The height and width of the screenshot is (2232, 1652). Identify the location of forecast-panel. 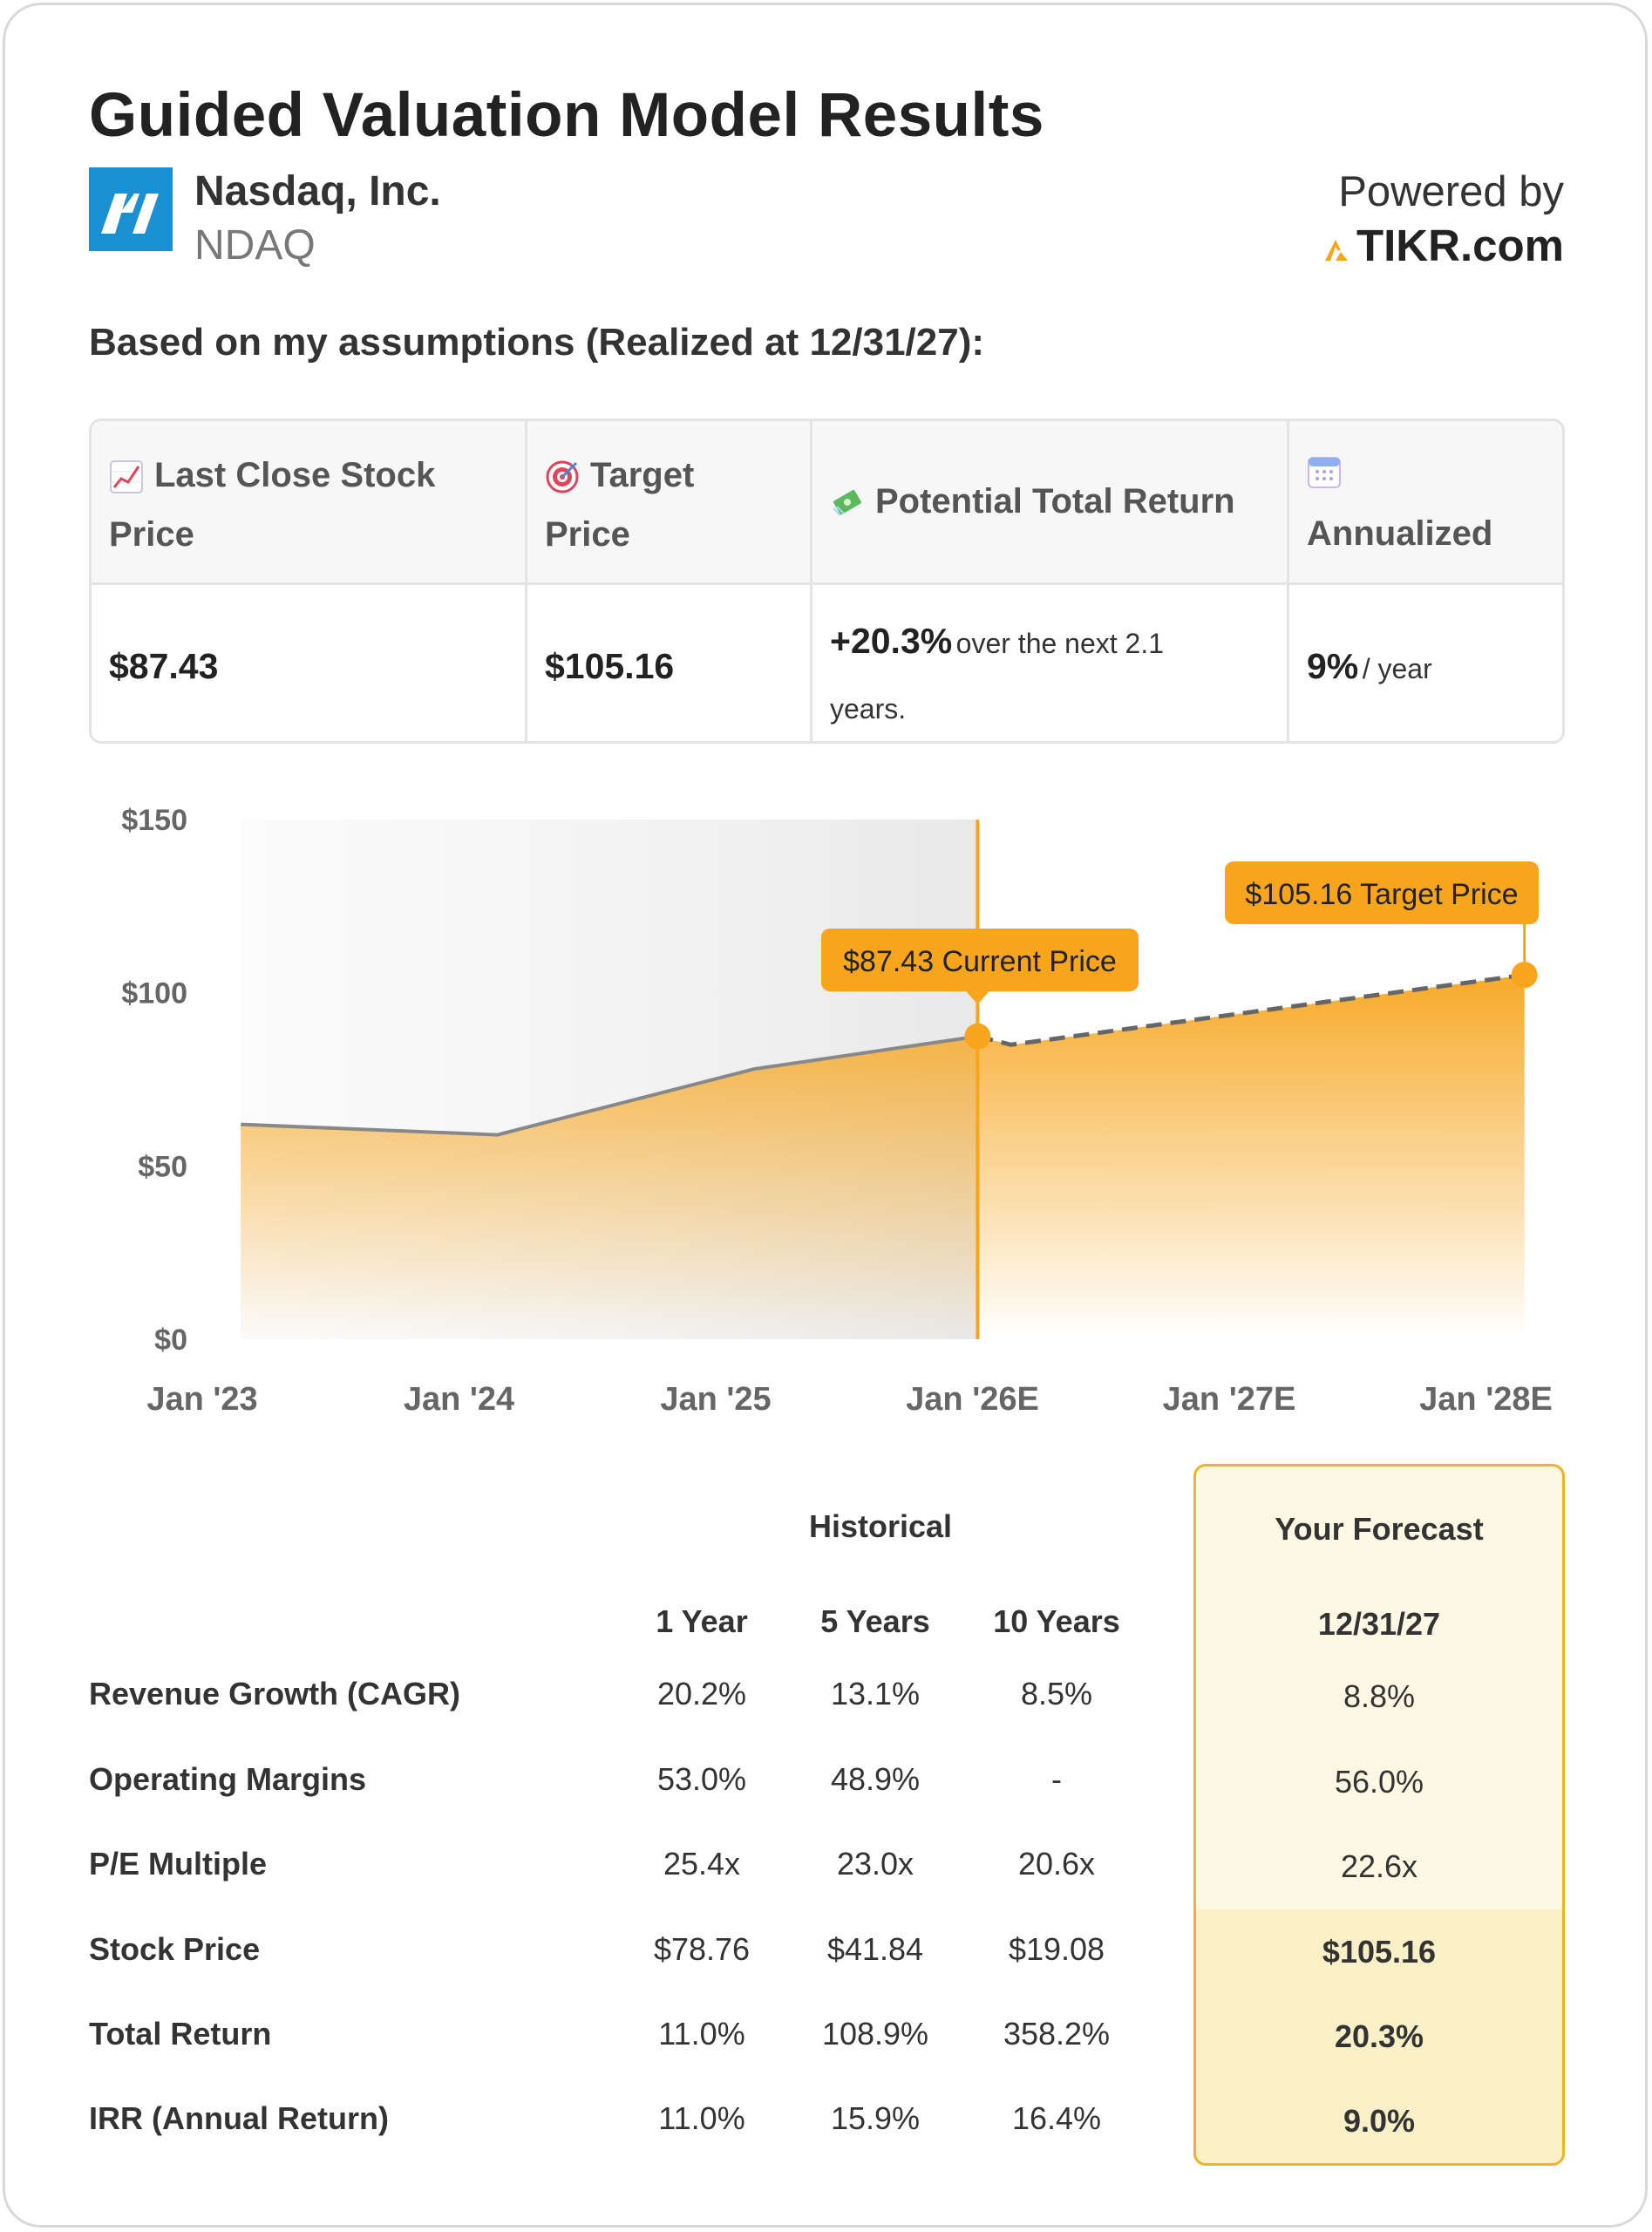
(1379, 1815).